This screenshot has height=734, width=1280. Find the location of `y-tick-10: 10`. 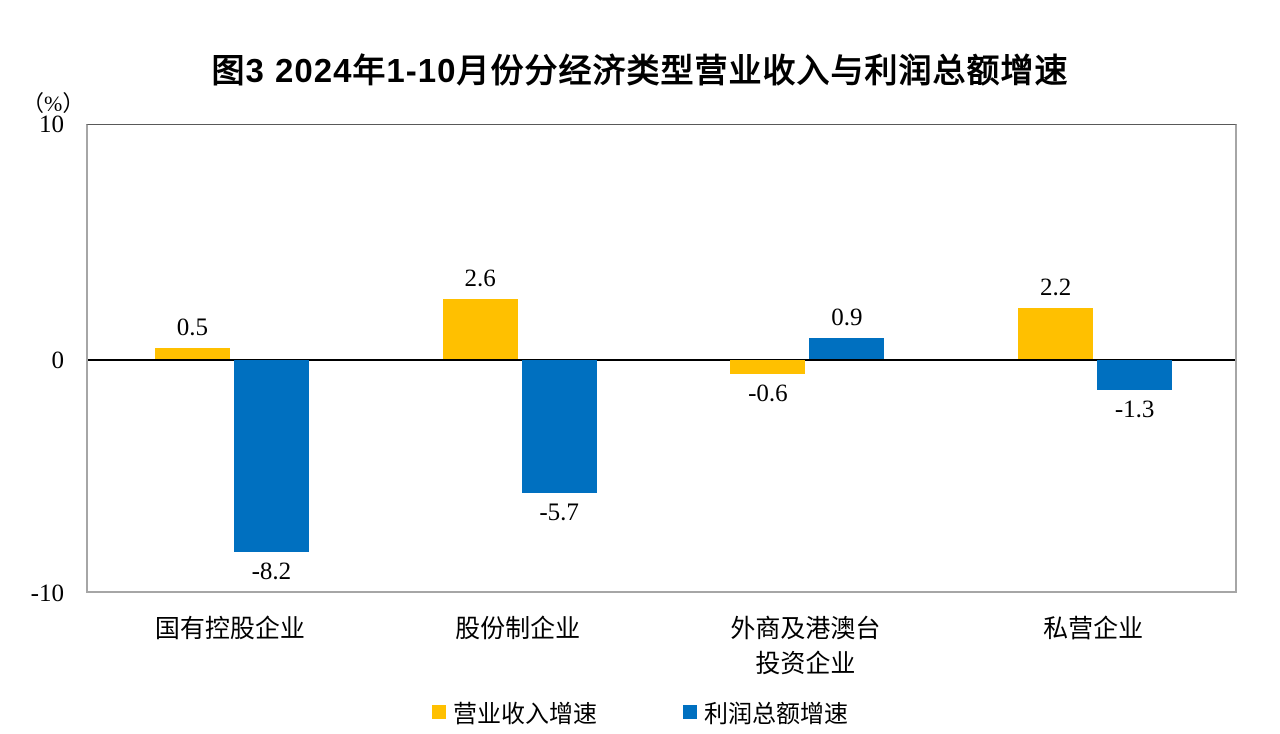

y-tick-10: 10 is located at coordinates (51, 124).